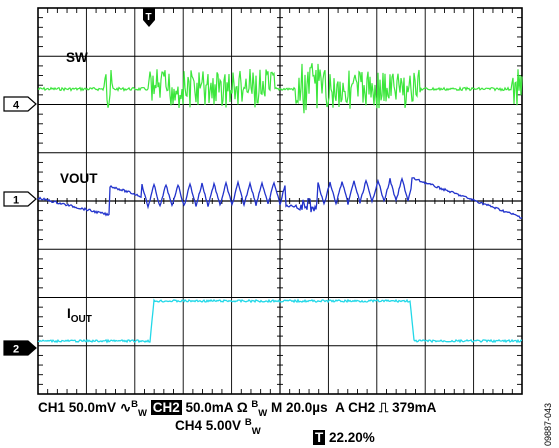  Describe the element at coordinates (79, 178) in the screenshot. I see `vout-label: VOUT` at that location.